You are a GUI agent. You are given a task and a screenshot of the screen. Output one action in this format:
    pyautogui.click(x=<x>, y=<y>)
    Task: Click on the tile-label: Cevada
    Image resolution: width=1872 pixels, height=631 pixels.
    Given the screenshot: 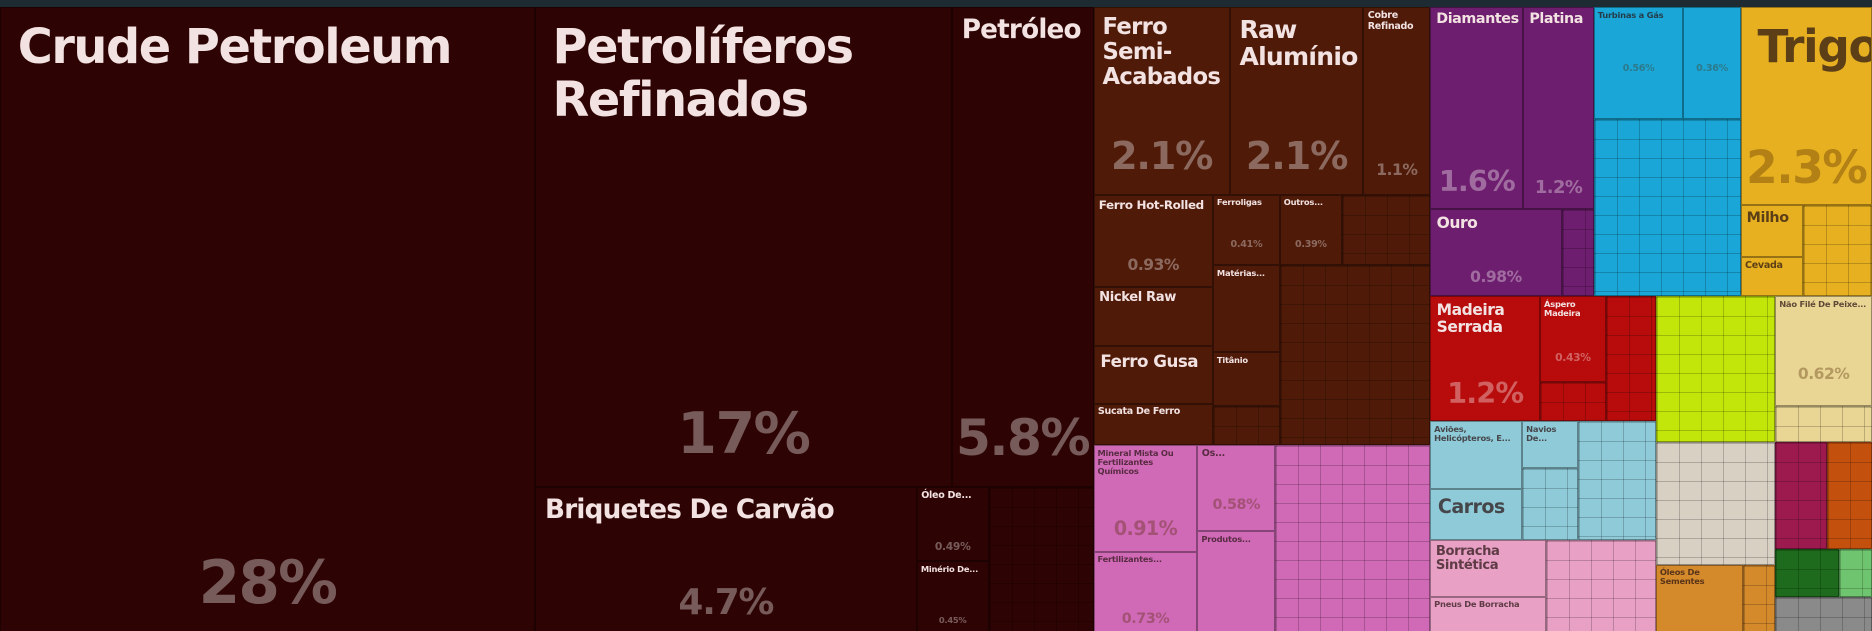 What is the action you would take?
    pyautogui.click(x=1764, y=265)
    